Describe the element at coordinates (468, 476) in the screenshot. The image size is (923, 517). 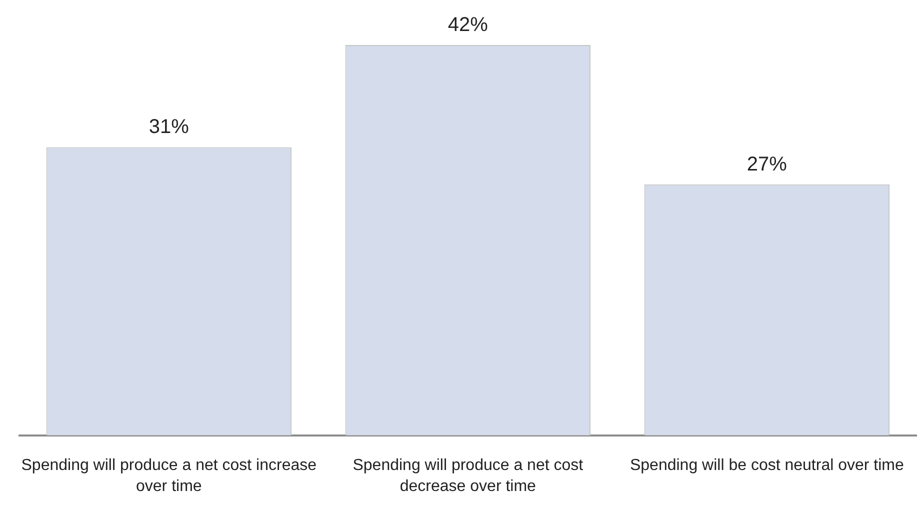
I see `x-tick-label: Spending will produce a net cost decrease over time` at that location.